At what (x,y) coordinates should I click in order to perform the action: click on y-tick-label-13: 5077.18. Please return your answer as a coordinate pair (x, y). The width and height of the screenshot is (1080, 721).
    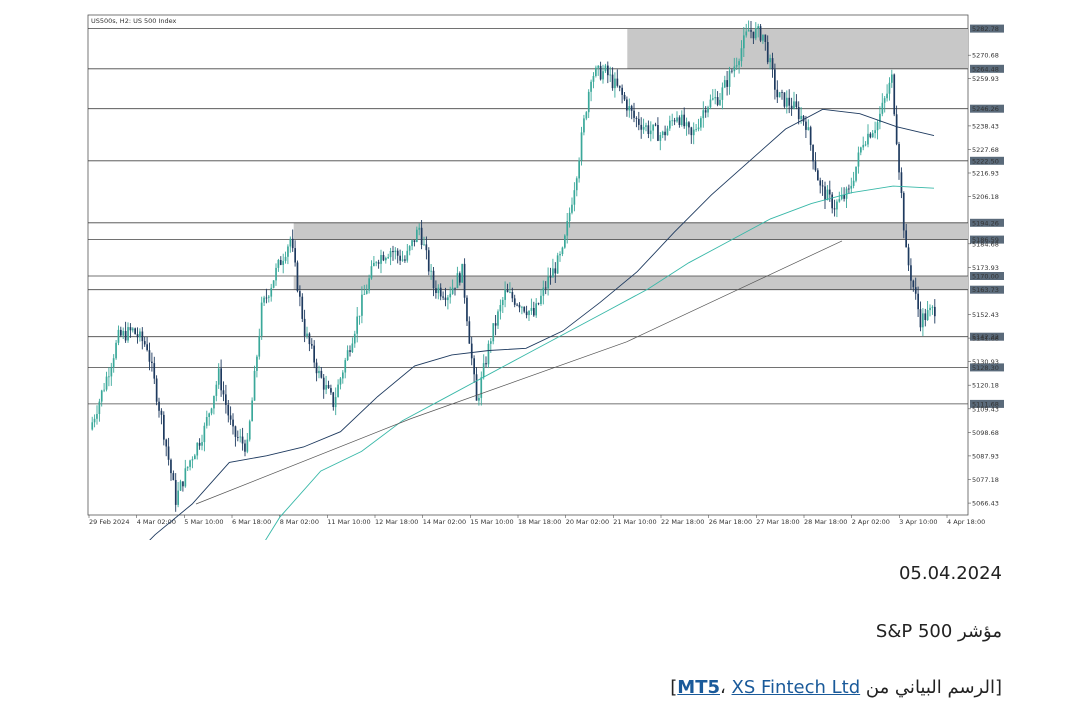
    Looking at the image, I should click on (985, 480).